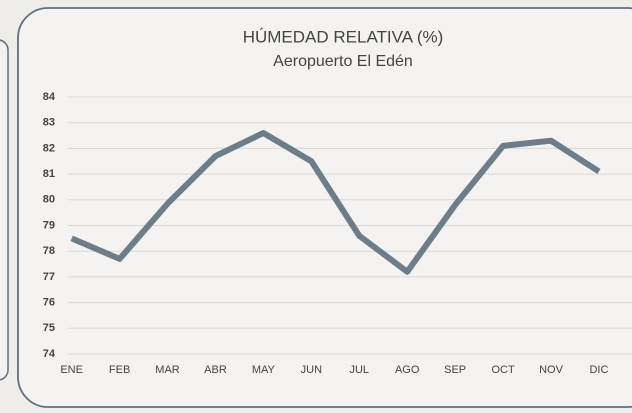 The height and width of the screenshot is (413, 632). What do you see at coordinates (71, 370) in the screenshot?
I see `x-tick-label: ENE` at bounding box center [71, 370].